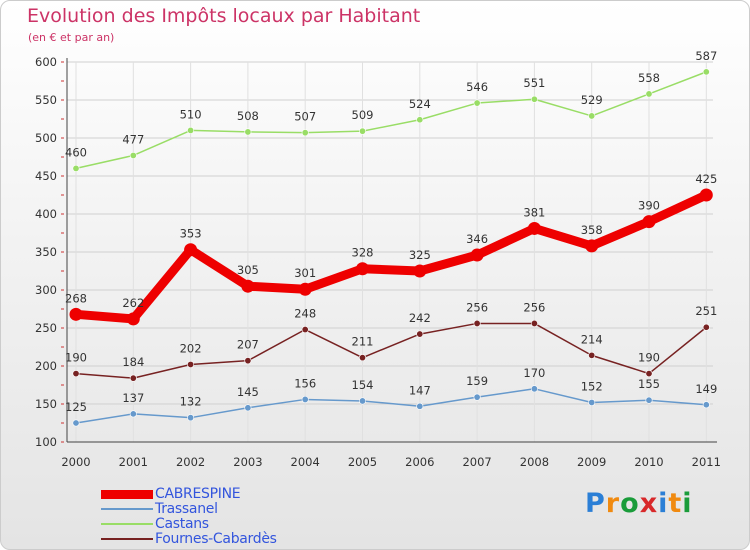 This screenshot has height=550, width=750. I want to click on data-label: 184, so click(133, 362).